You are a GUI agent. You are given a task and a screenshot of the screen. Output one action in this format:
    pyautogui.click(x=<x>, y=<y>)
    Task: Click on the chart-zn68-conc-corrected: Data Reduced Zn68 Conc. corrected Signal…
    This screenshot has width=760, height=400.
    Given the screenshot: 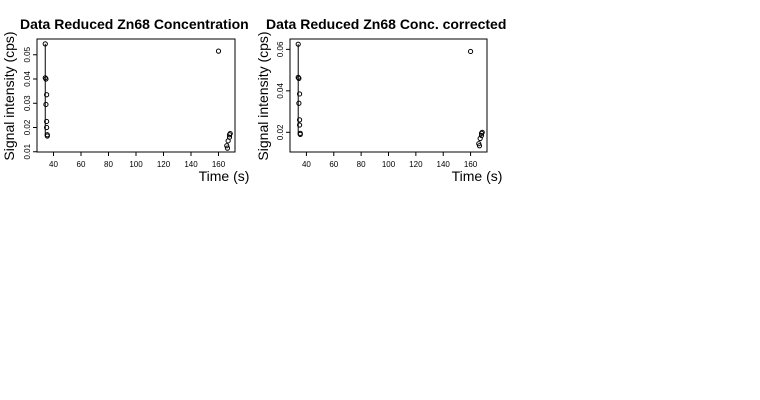 What is the action you would take?
    pyautogui.click(x=380, y=100)
    